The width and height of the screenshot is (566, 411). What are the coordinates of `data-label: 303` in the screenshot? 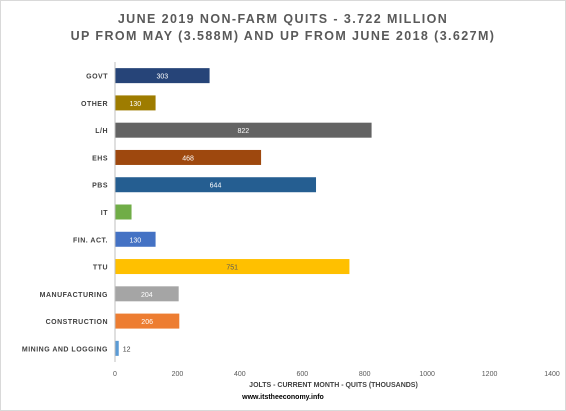 It's located at (162, 77).